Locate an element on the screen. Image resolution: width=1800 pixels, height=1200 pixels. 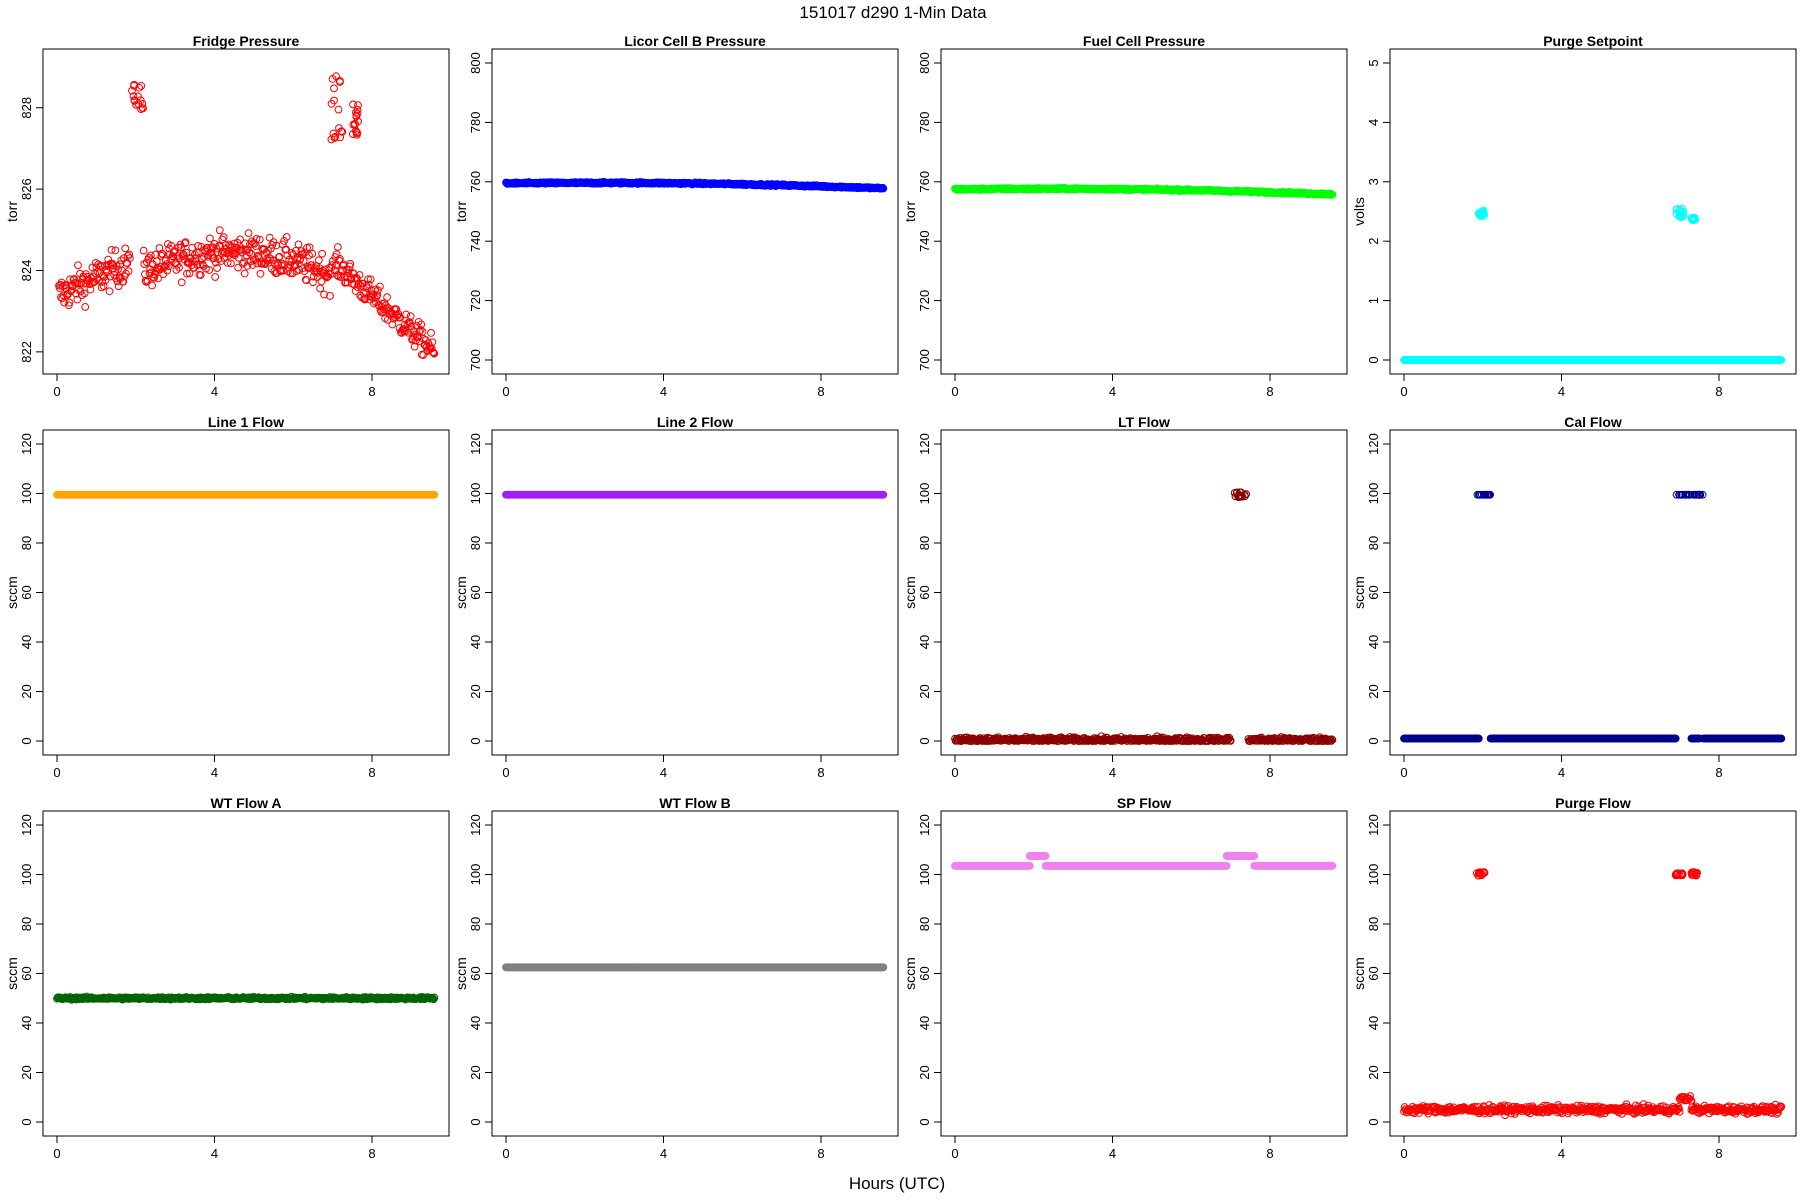
wt-flow-a-plot-frame is located at coordinates (246, 973).